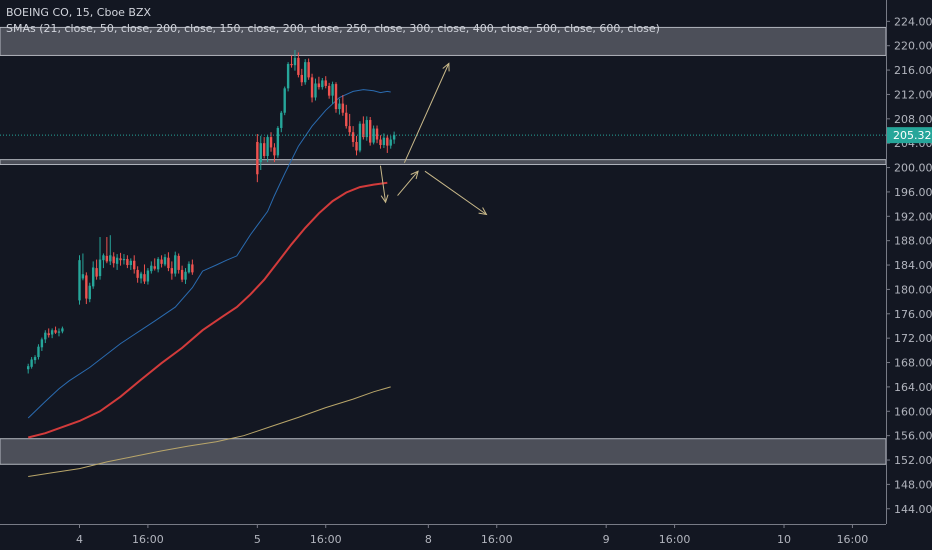 The height and width of the screenshot is (550, 932). Describe the element at coordinates (79, 12) in the screenshot. I see `symbol-title: BOEING CO, 15, Cboe BZX` at that location.